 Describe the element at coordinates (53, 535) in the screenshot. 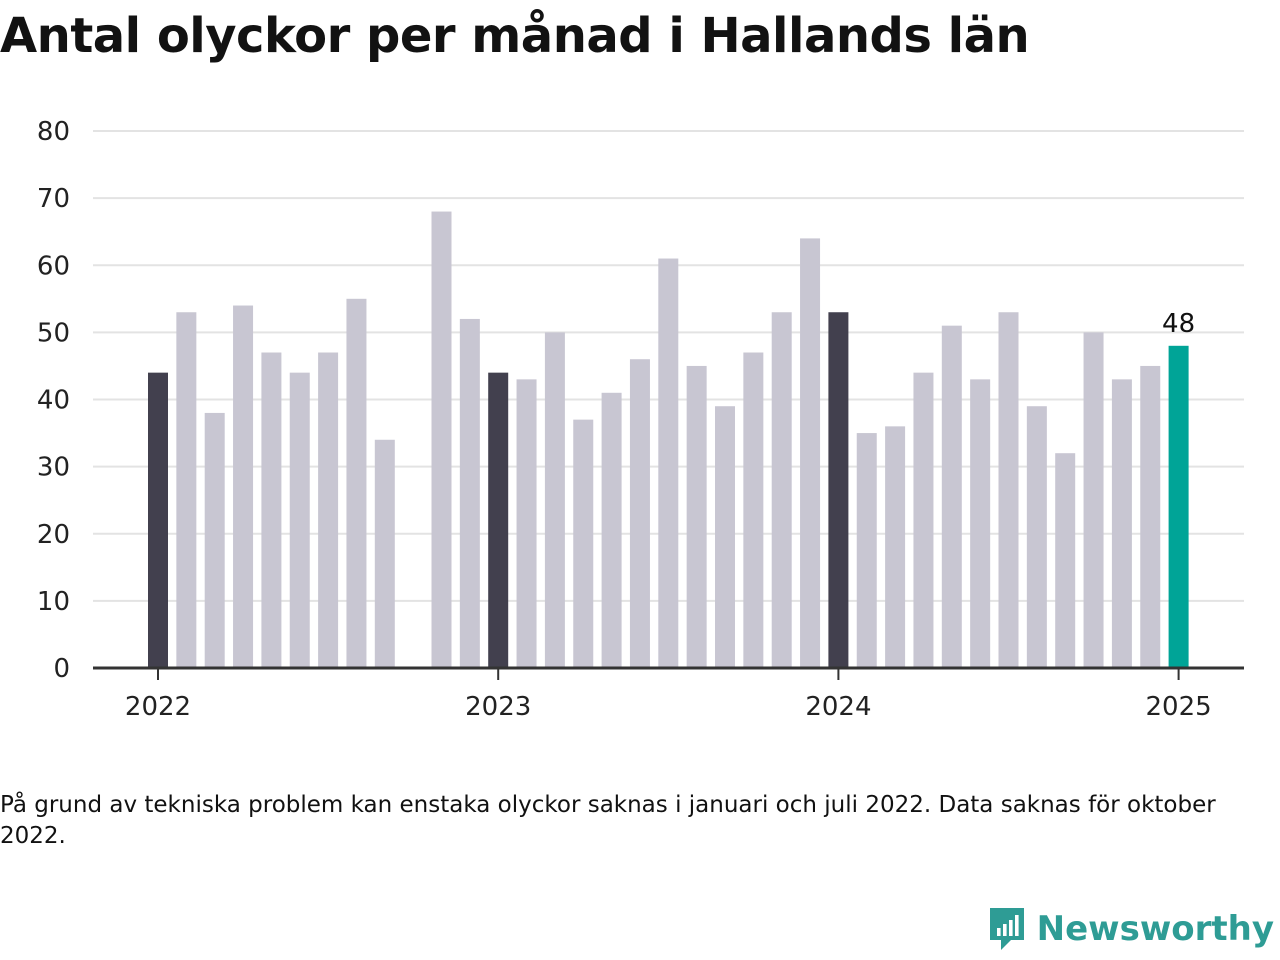

I see `y-tick-label: 20` at that location.